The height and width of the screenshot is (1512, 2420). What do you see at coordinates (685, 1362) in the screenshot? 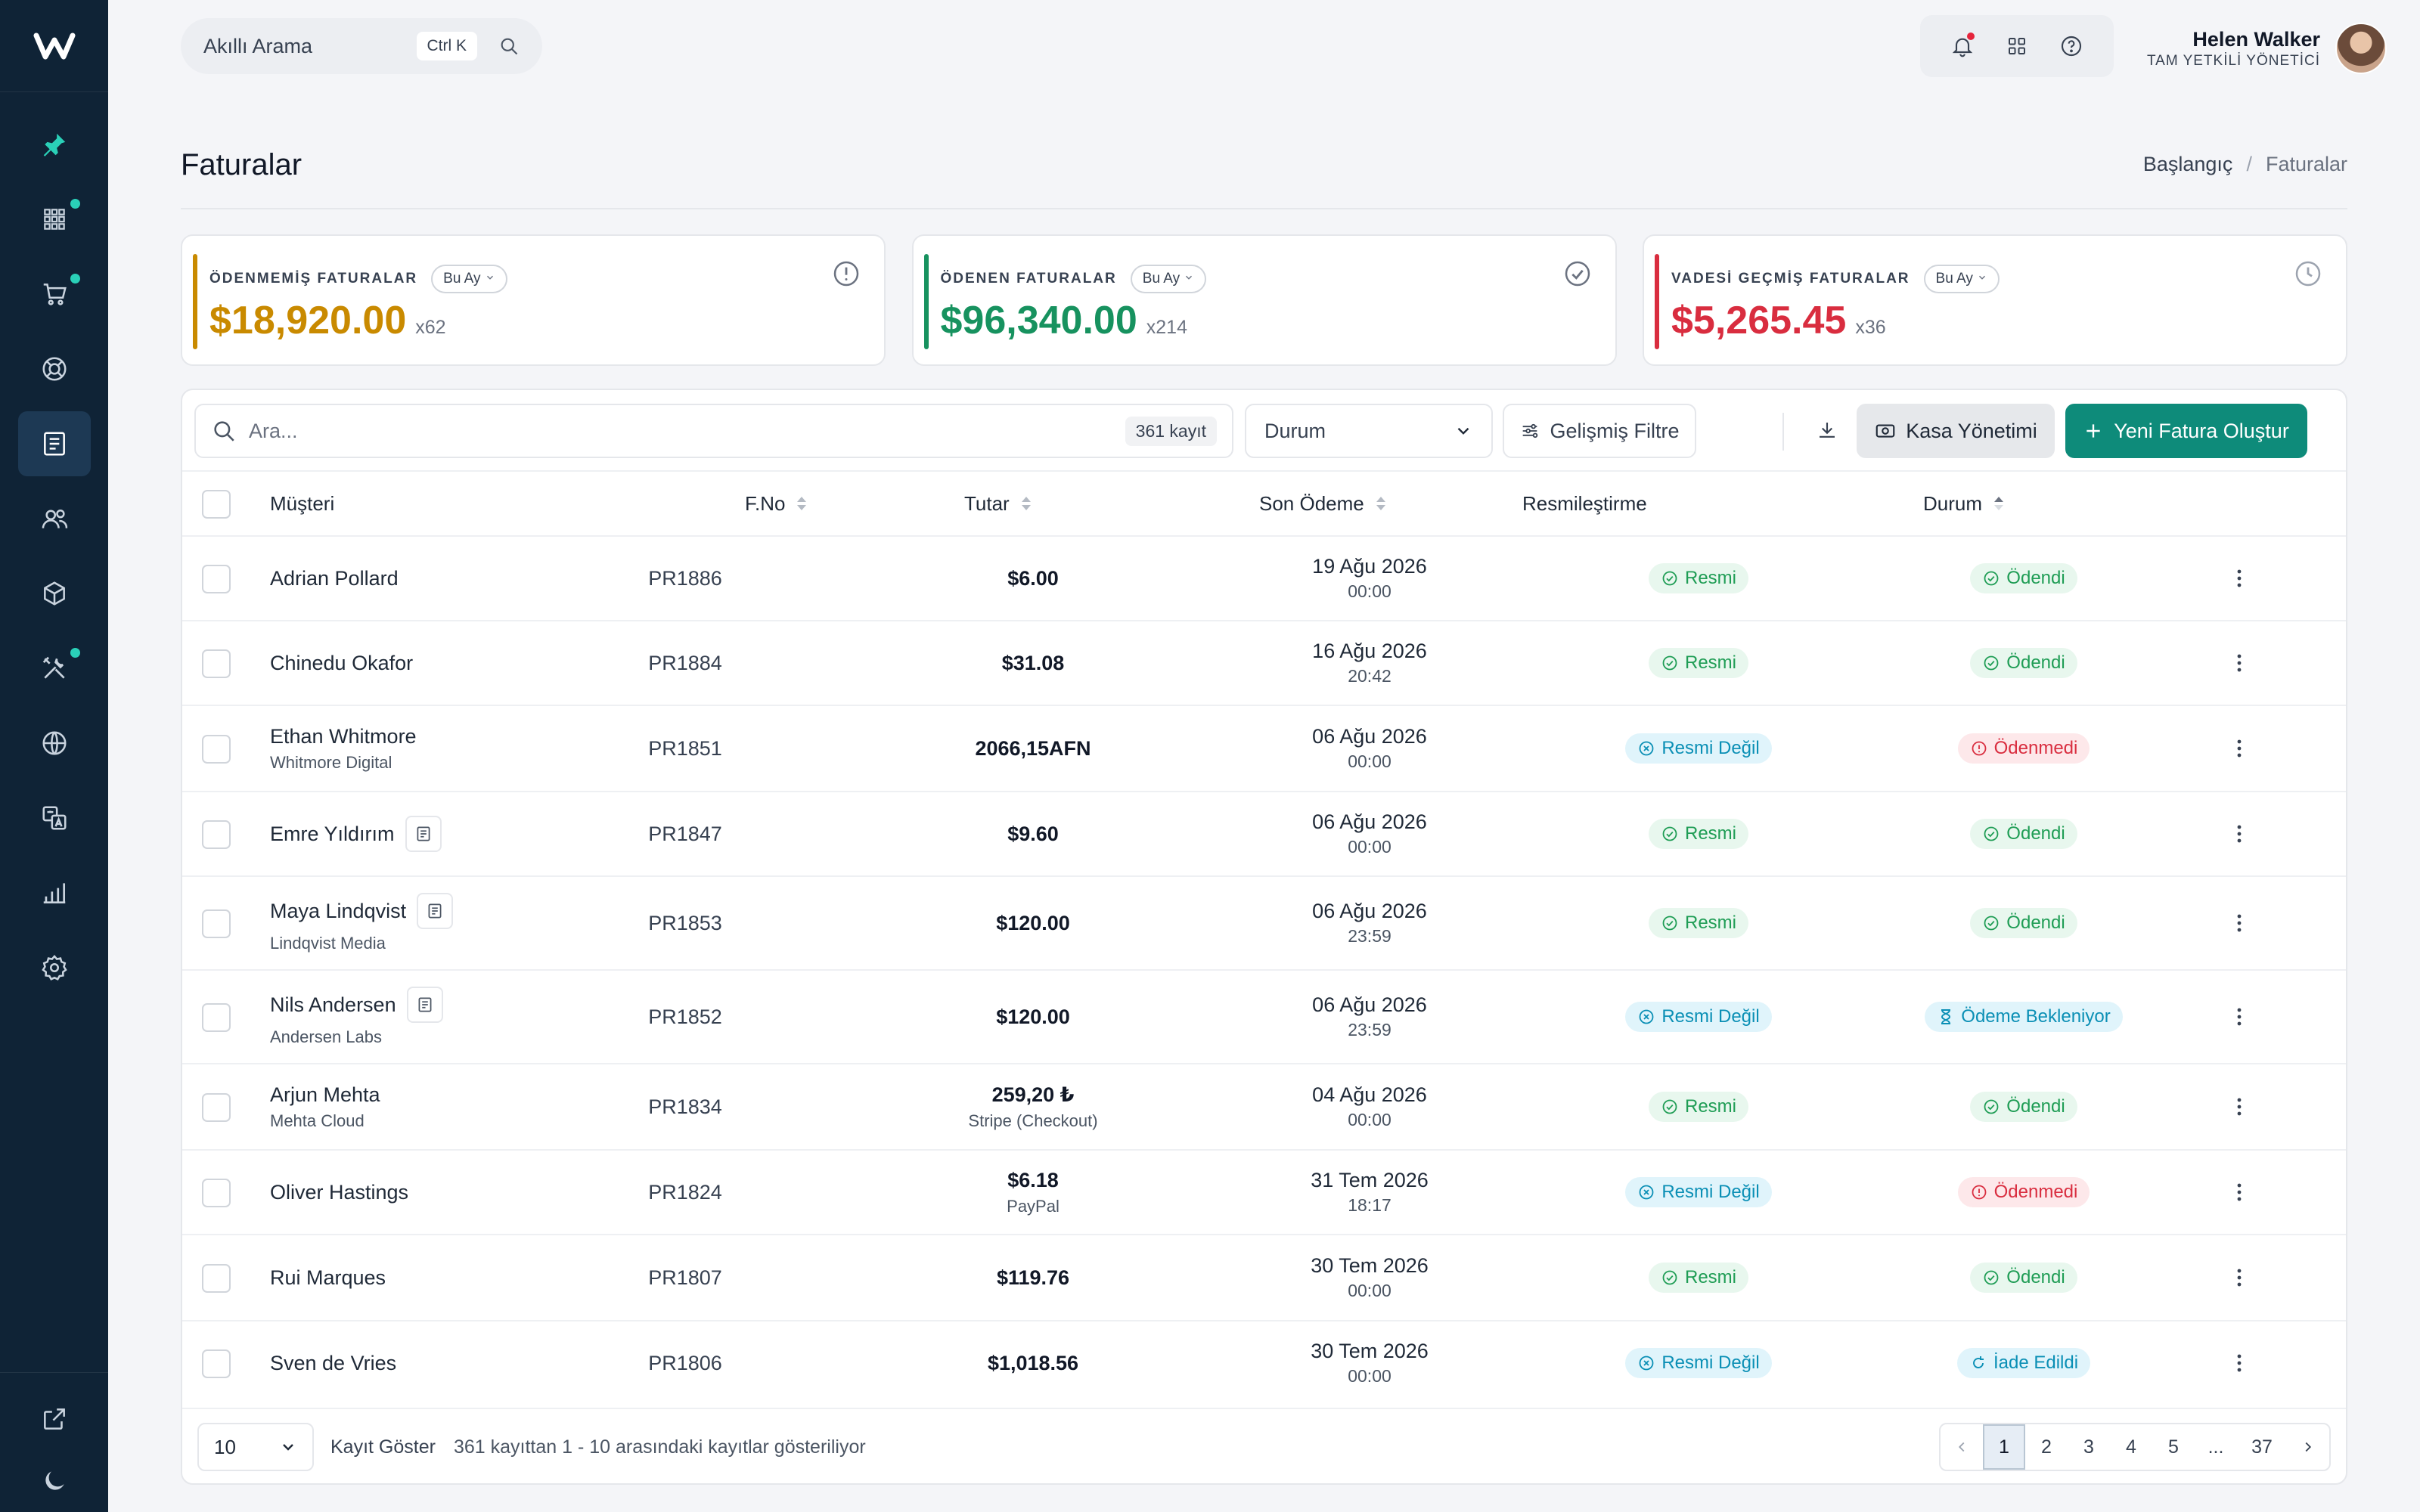
I see `invoice-number: PR1806` at bounding box center [685, 1362].